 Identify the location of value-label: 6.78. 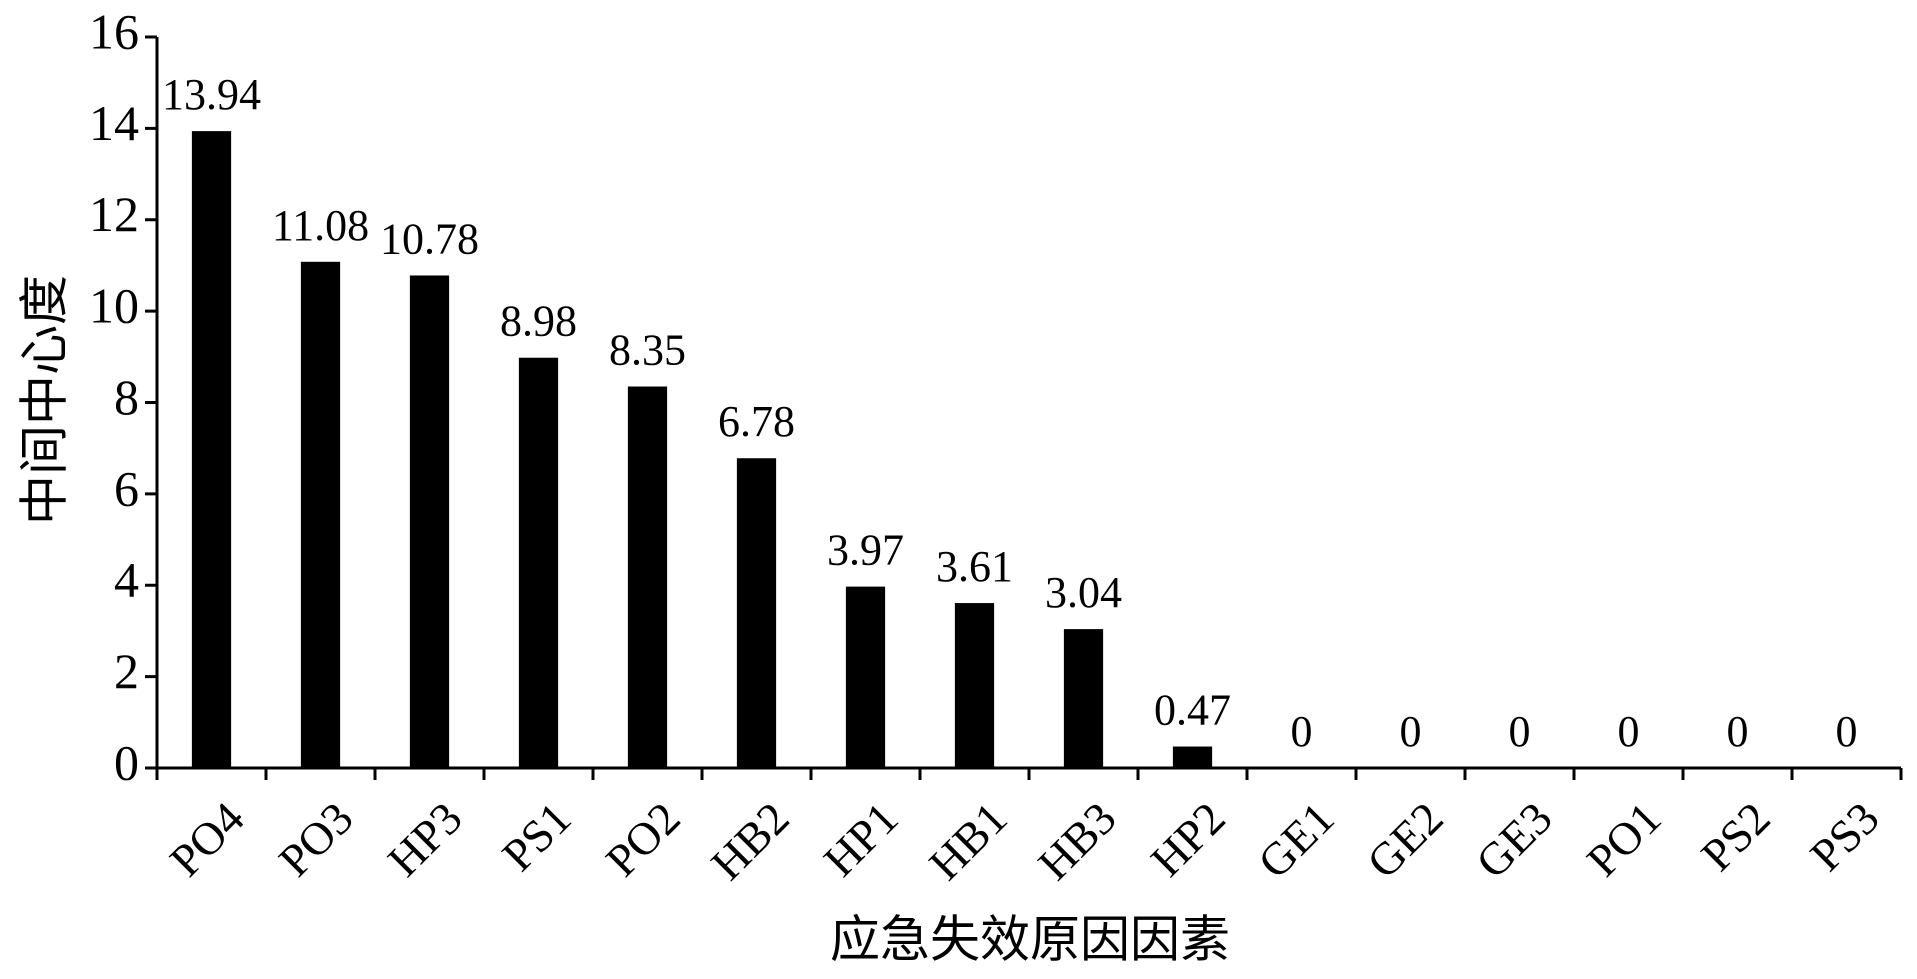
(756, 421).